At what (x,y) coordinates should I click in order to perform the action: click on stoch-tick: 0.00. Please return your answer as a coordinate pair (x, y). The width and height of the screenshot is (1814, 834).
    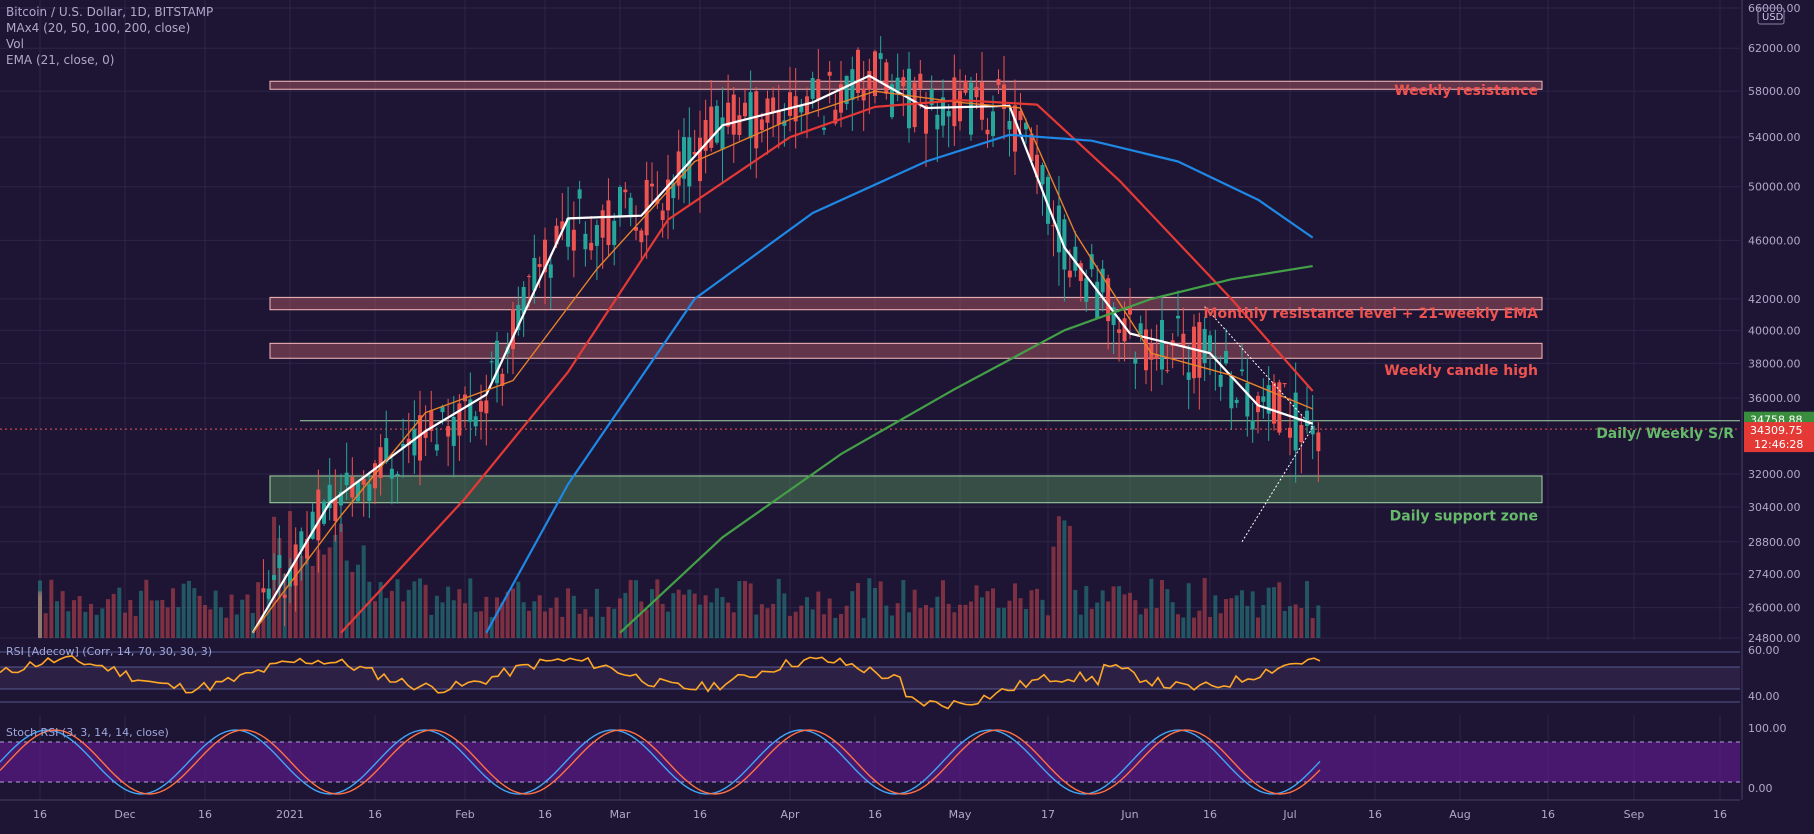
    Looking at the image, I should click on (1760, 788).